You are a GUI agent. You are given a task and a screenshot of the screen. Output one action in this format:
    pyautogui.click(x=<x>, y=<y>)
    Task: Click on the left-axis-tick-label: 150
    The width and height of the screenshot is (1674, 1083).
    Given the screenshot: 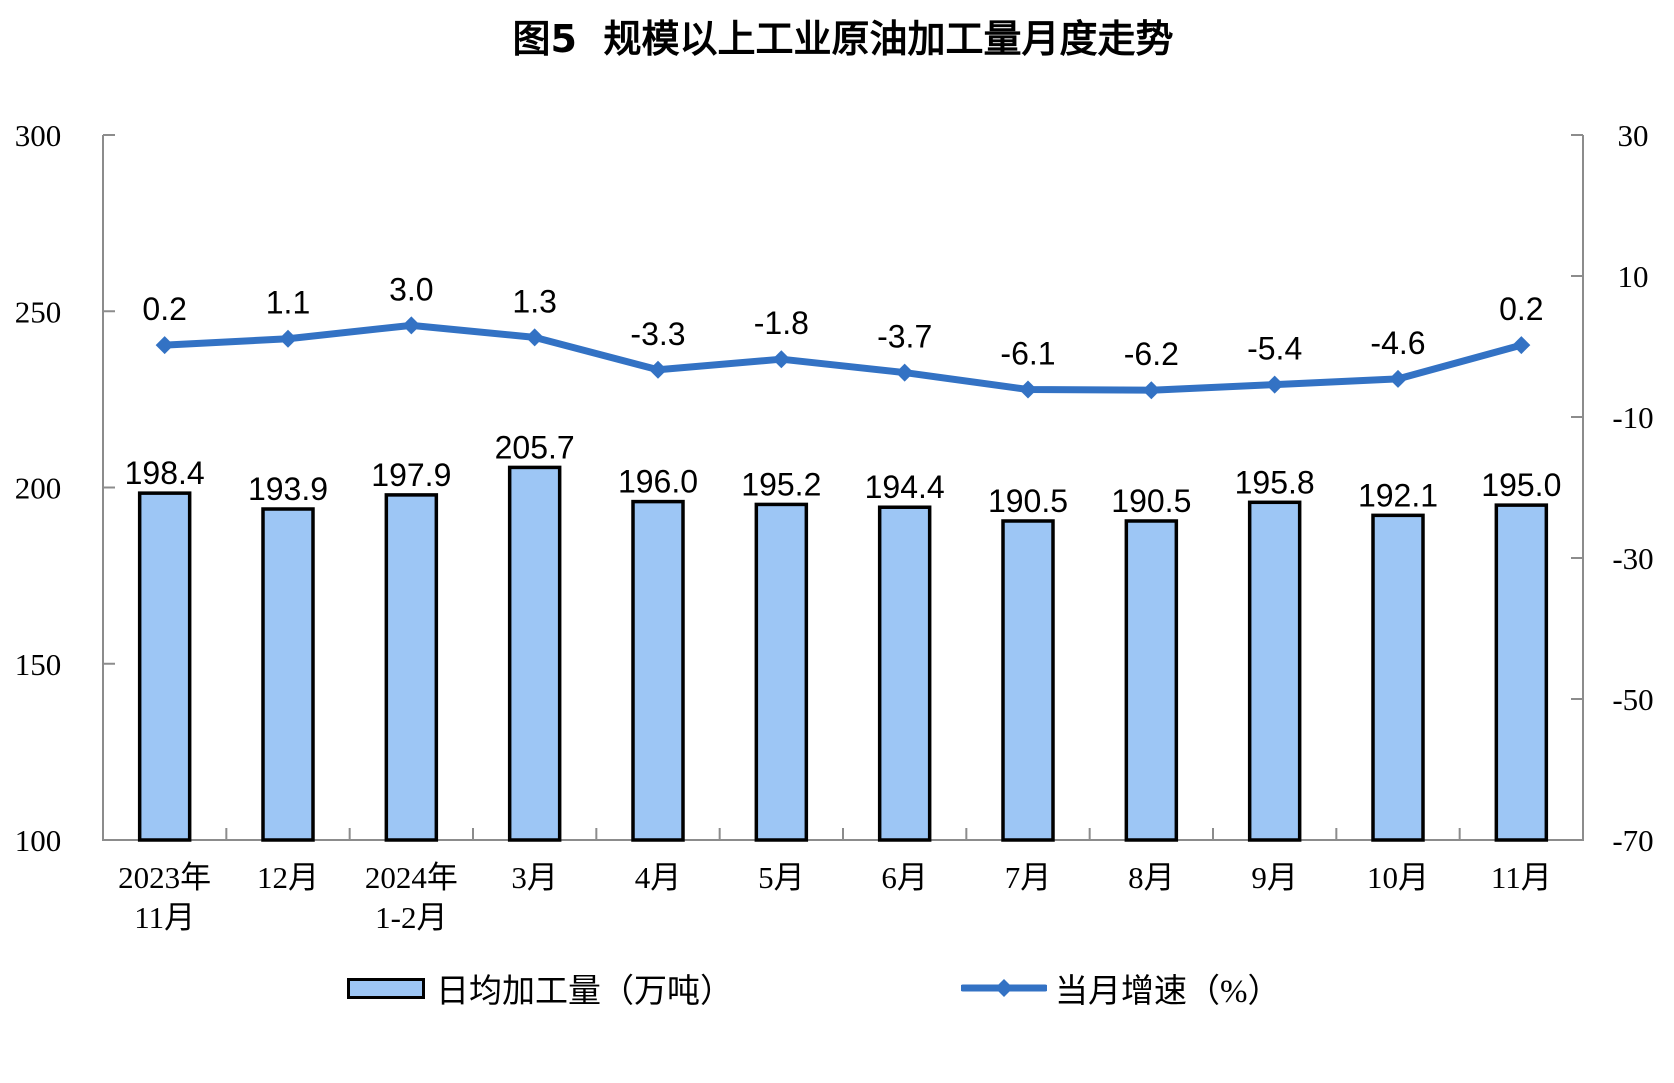 What is the action you would take?
    pyautogui.click(x=38, y=664)
    